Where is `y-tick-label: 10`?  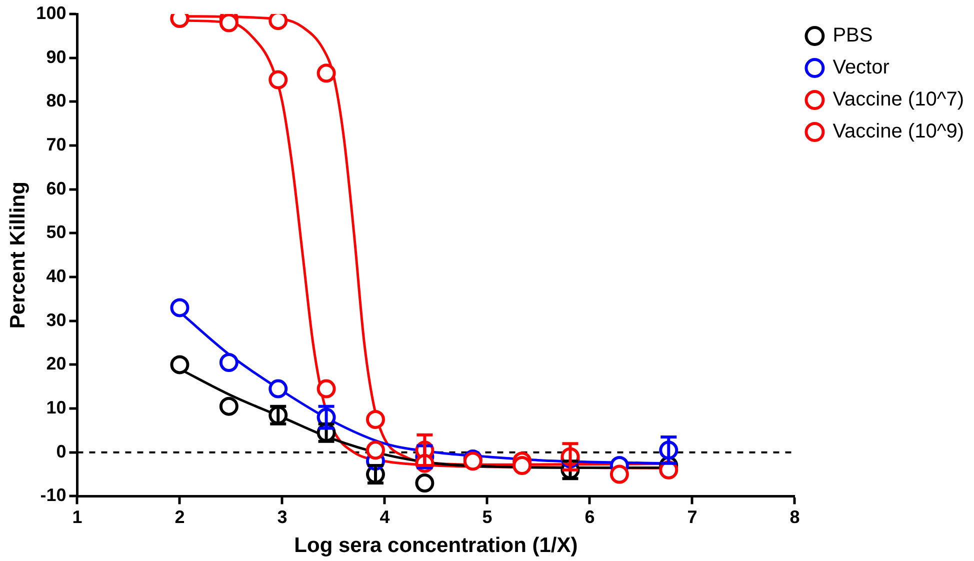
y-tick-label: 10 is located at coordinates (56, 407).